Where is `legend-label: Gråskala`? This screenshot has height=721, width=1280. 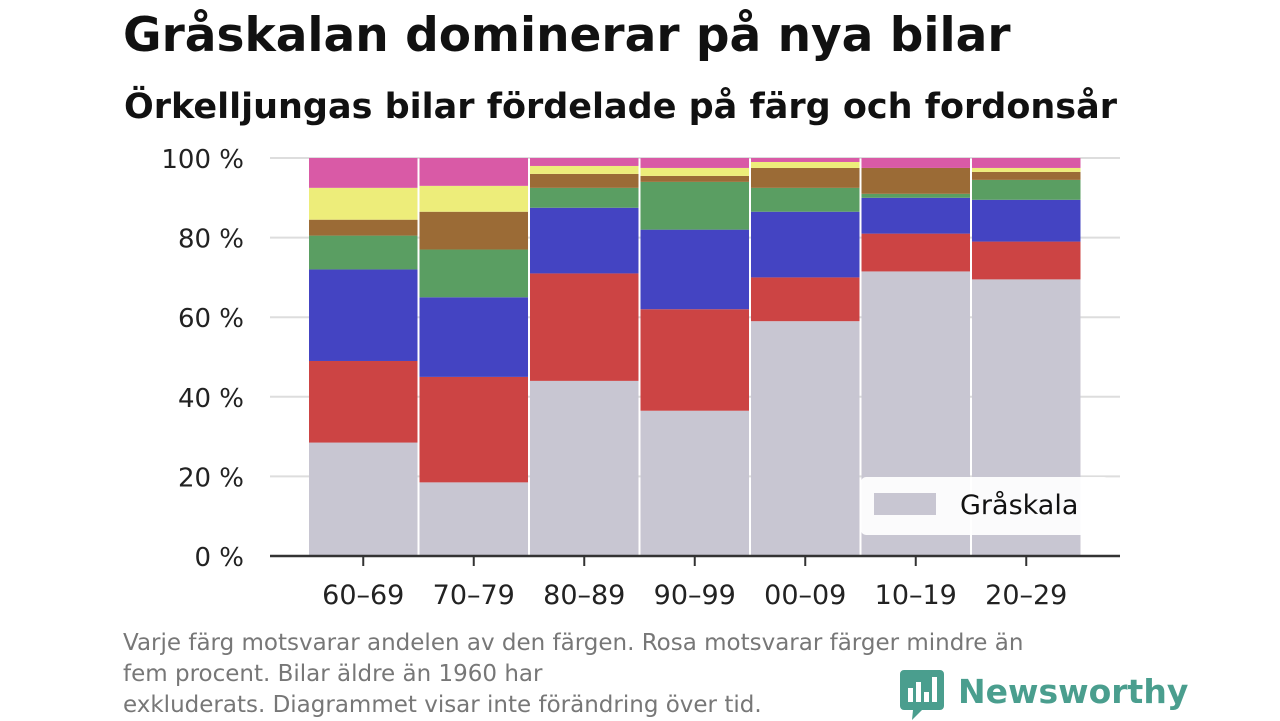
legend-label: Gråskala is located at coordinates (1019, 505).